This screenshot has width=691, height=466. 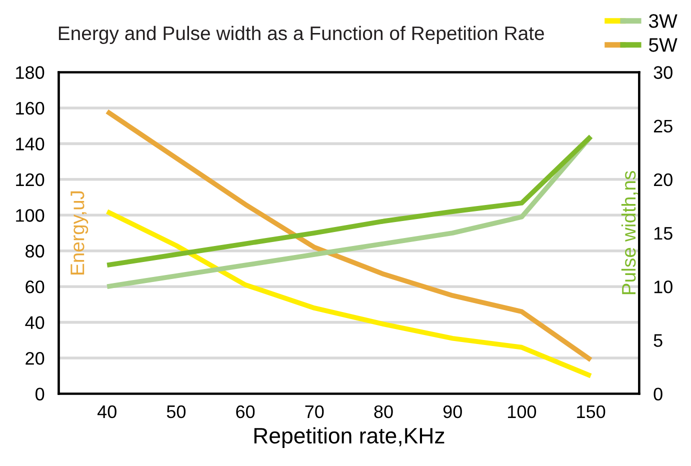 What do you see at coordinates (301, 35) in the screenshot?
I see `chart-title: Energy and Pulse width as a Function of Repetition Rate` at bounding box center [301, 35].